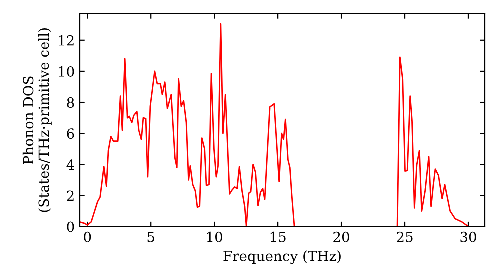 This screenshot has height=280, width=500. What do you see at coordinates (214, 237) in the screenshot?
I see `x-tick-label: 10` at bounding box center [214, 237].